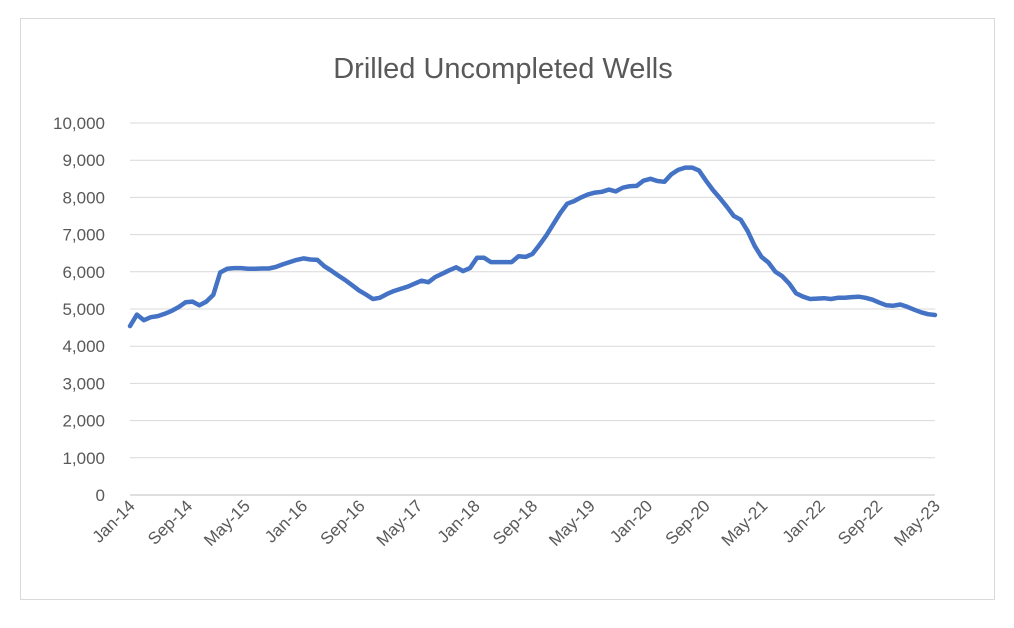 Image resolution: width=1014 pixels, height=628 pixels. Describe the element at coordinates (83, 458) in the screenshot. I see `y-tick-label: 1,000` at that location.